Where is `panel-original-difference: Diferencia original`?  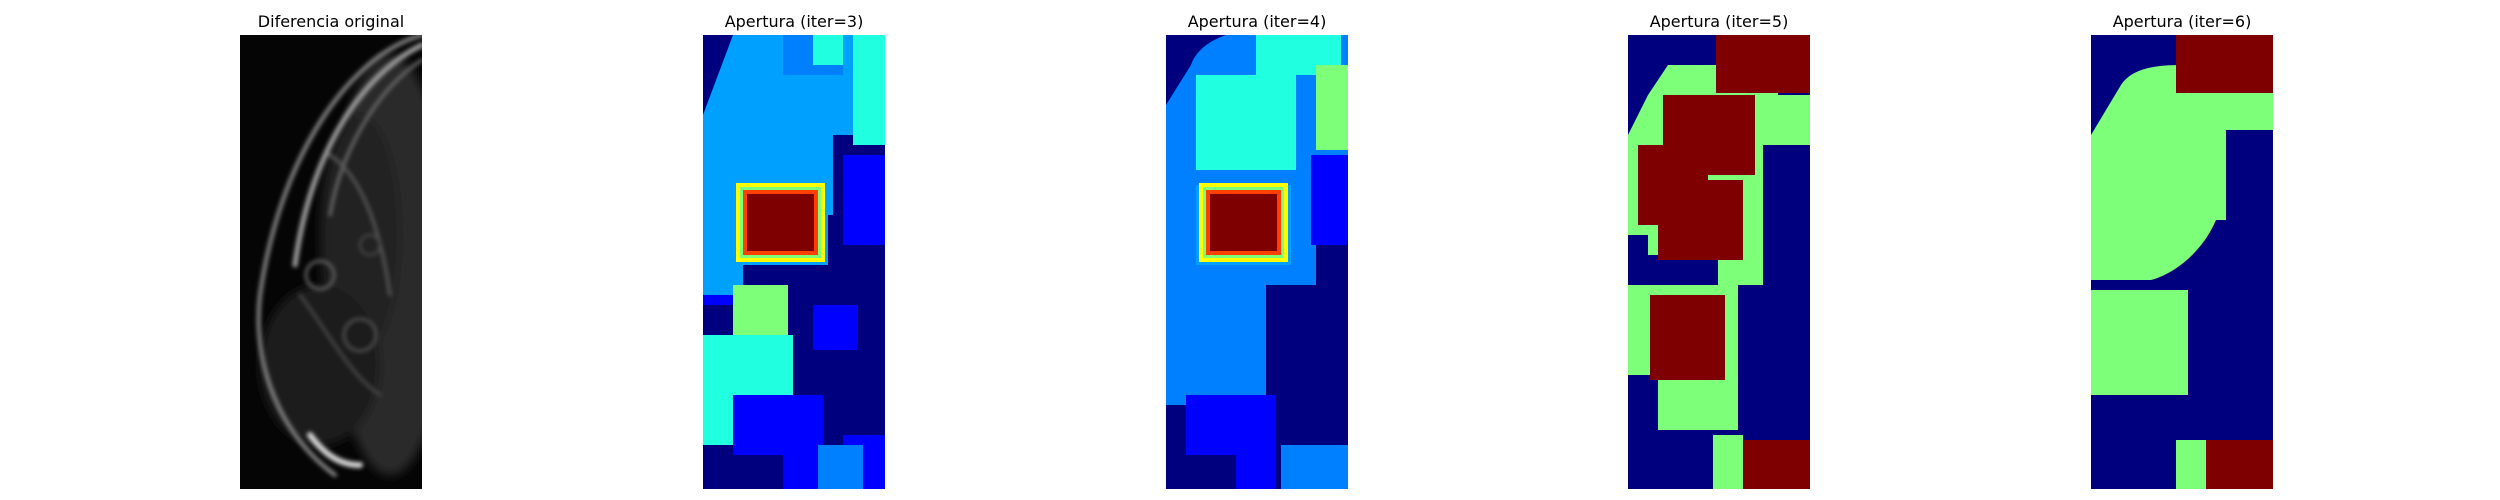
panel-original-difference: Diferencia original is located at coordinates (331, 250).